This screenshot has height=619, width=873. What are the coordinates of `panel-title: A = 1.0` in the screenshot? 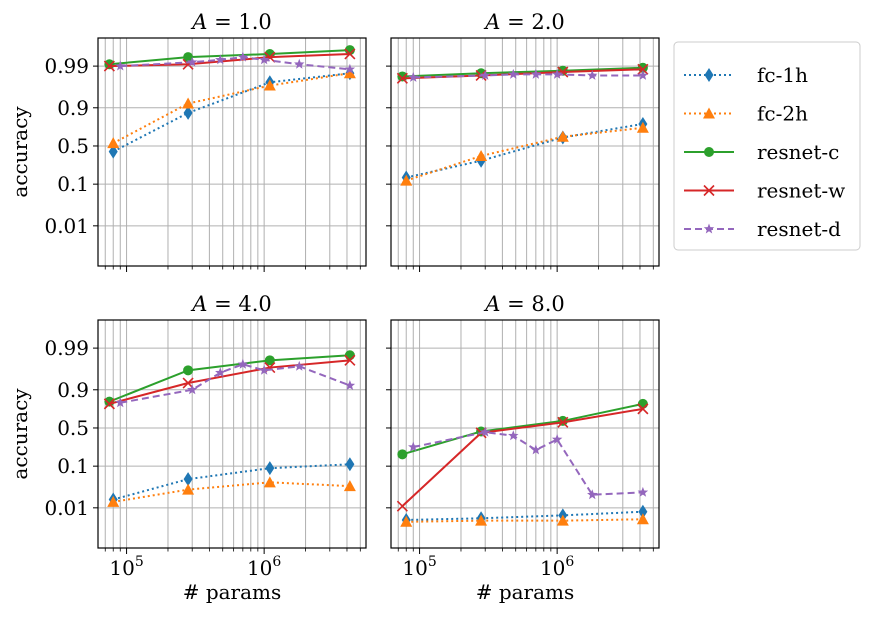 It's located at (231, 22).